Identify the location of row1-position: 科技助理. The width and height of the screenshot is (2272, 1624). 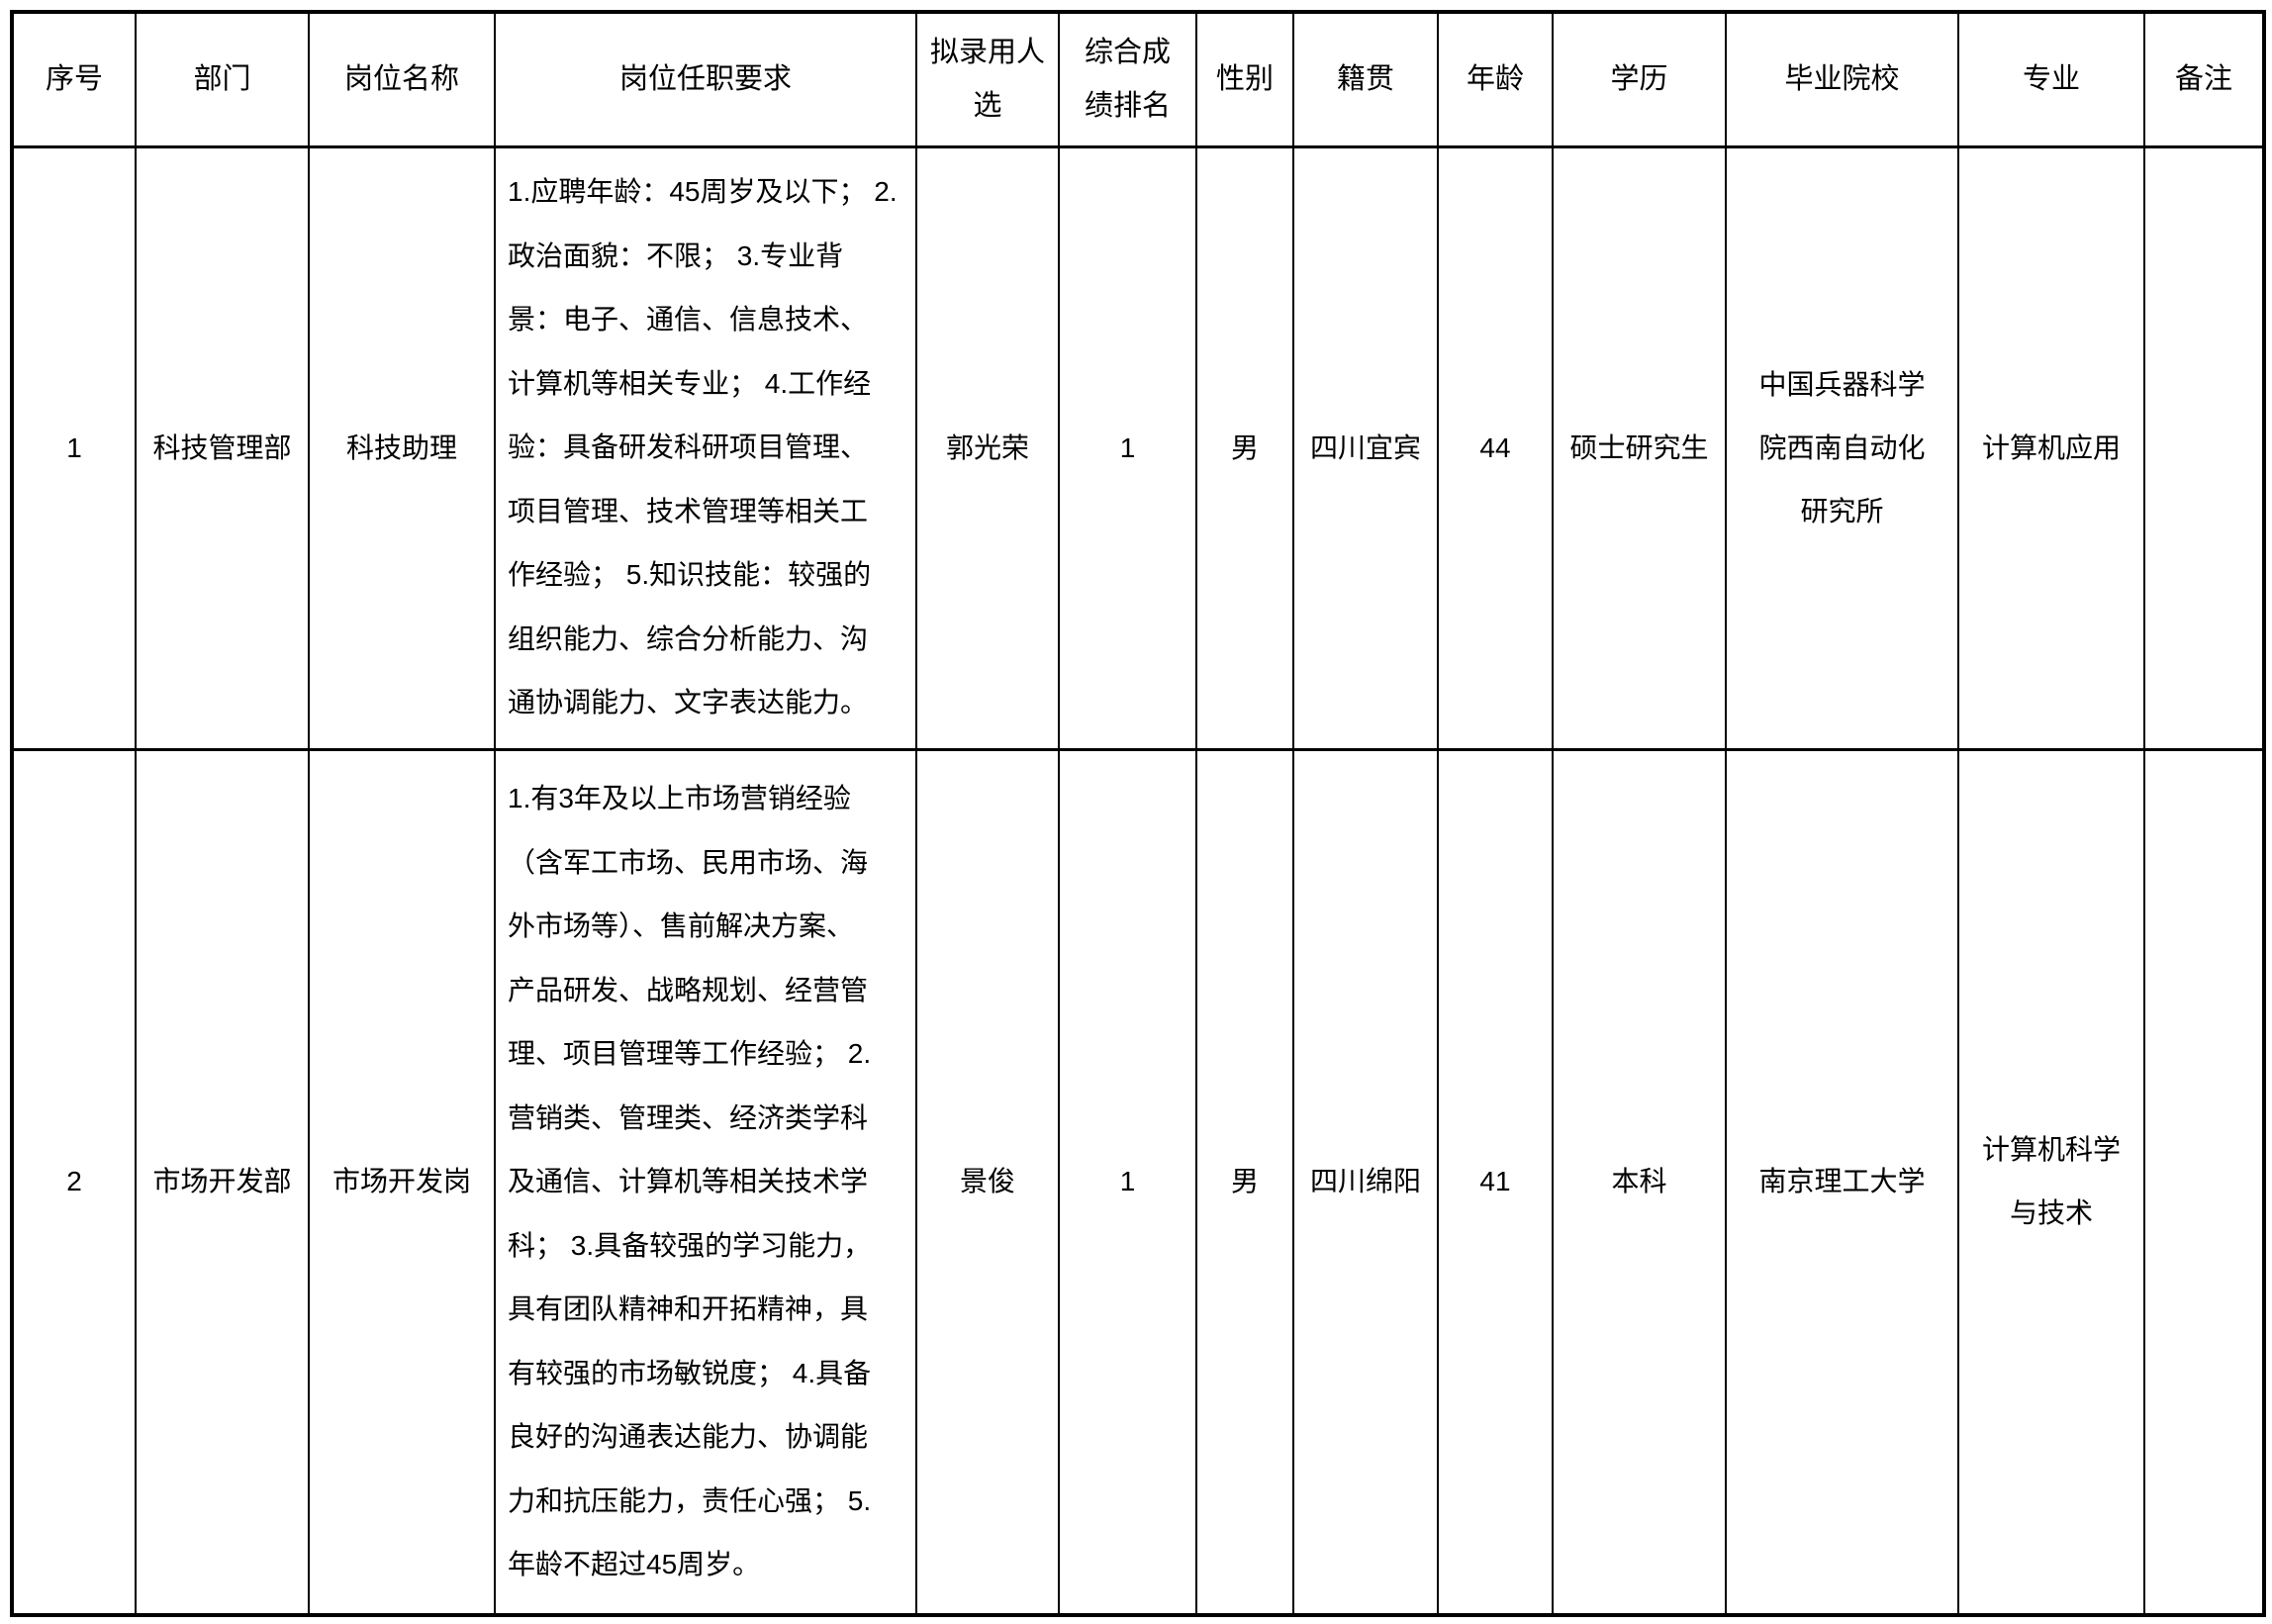
(402, 448).